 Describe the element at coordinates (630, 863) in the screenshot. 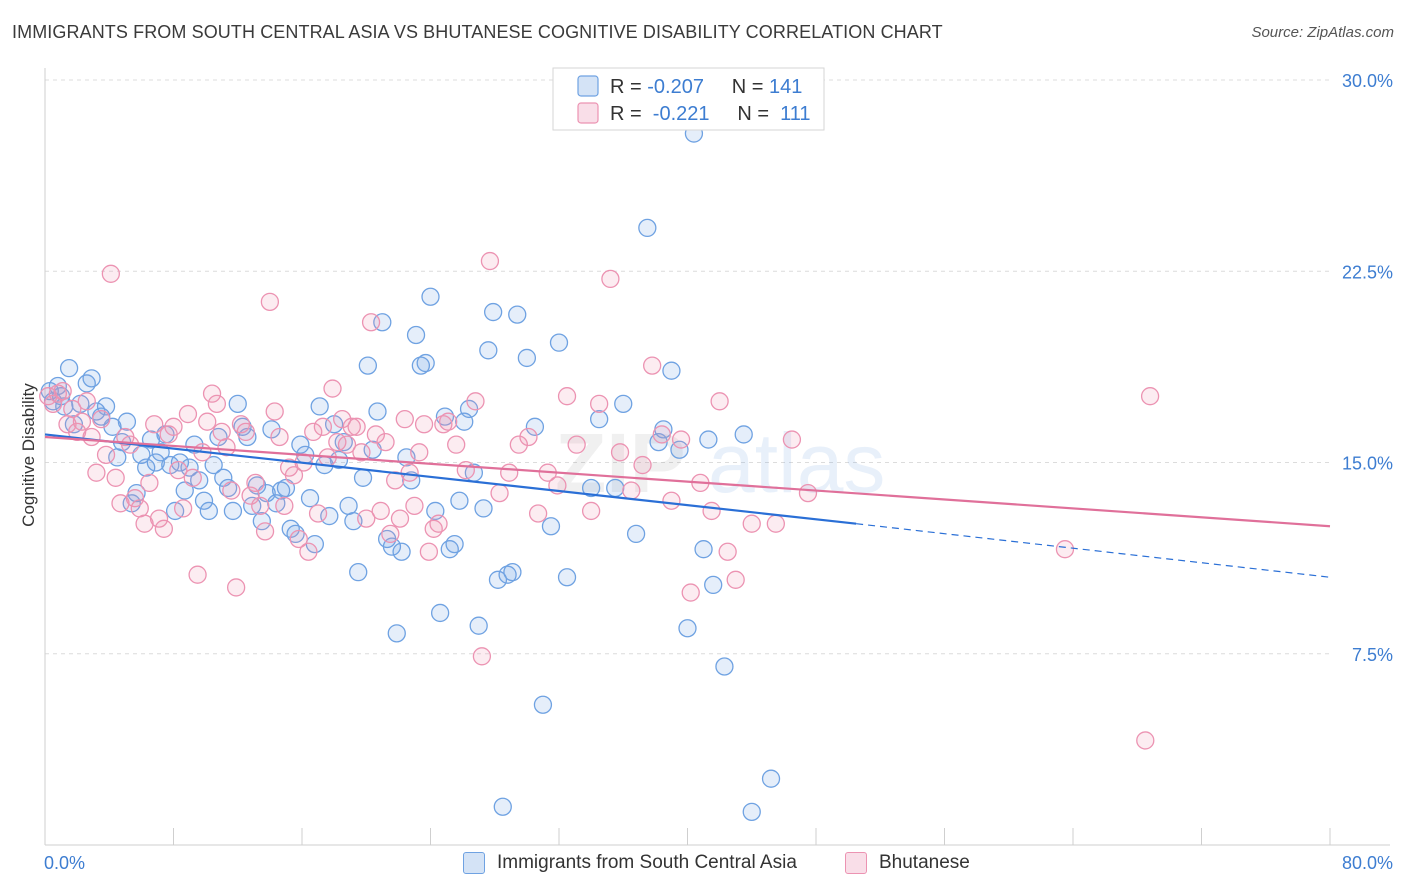

I see `legend-item-immigrants: Immigrants from South Central Asia` at that location.